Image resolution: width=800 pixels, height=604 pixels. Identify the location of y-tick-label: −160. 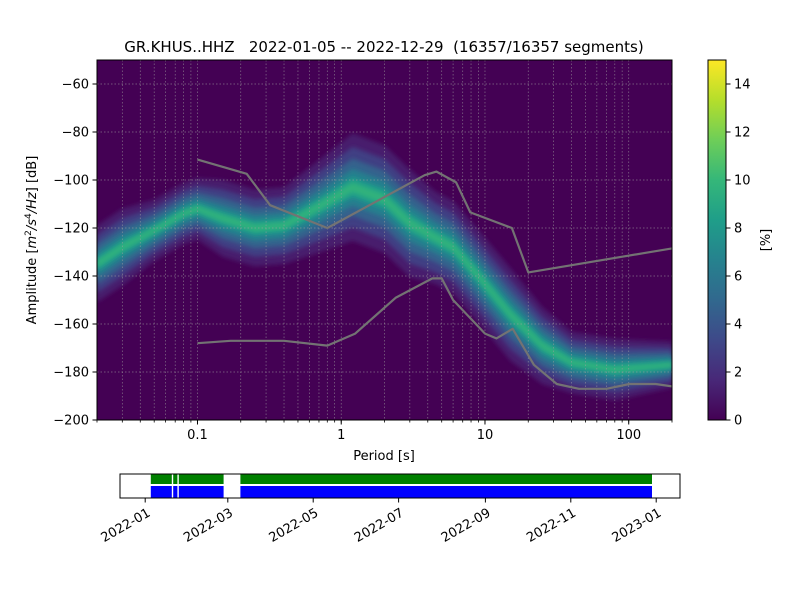
(71, 325).